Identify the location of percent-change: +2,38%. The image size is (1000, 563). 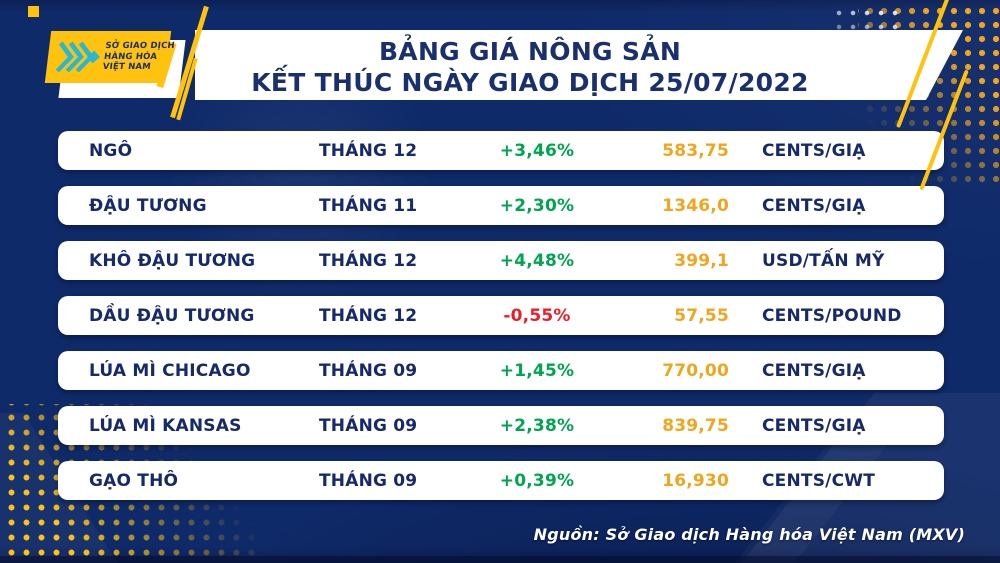
(537, 425).